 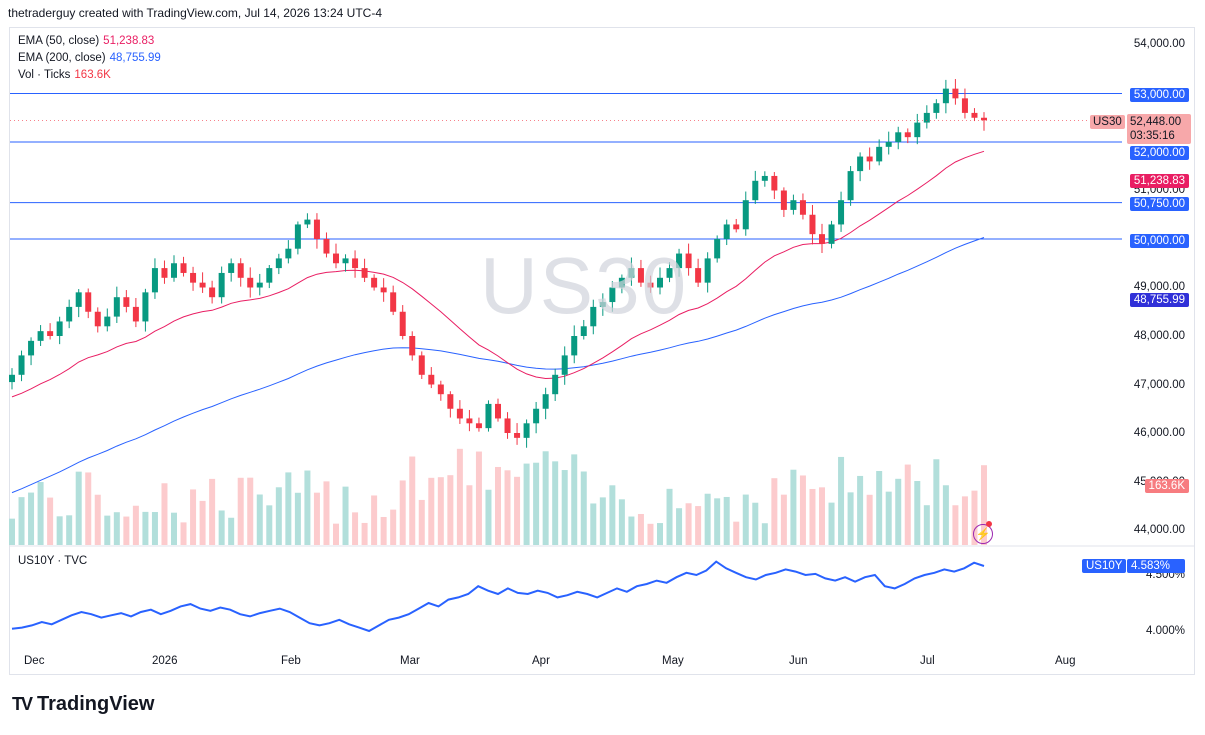 What do you see at coordinates (1159, 44) in the screenshot?
I see `price-tick: 54,000.00` at bounding box center [1159, 44].